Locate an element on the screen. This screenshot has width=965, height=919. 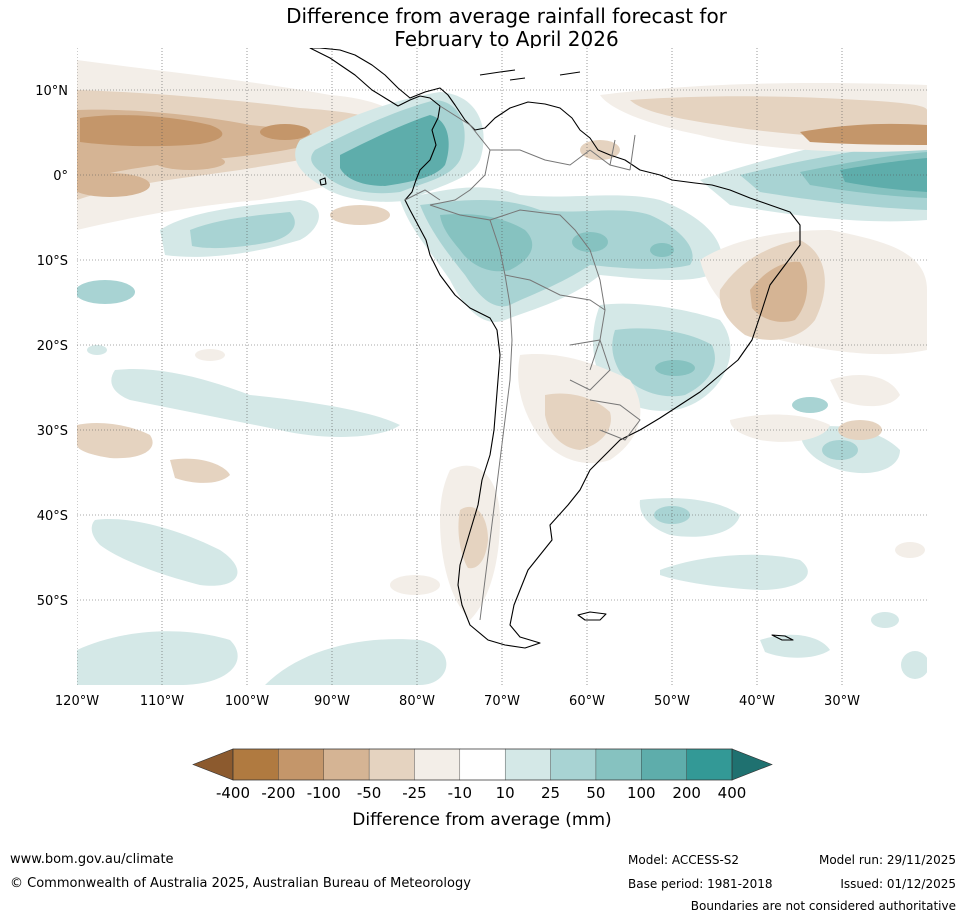
colorbar-tick-label: 50 is located at coordinates (595, 793).